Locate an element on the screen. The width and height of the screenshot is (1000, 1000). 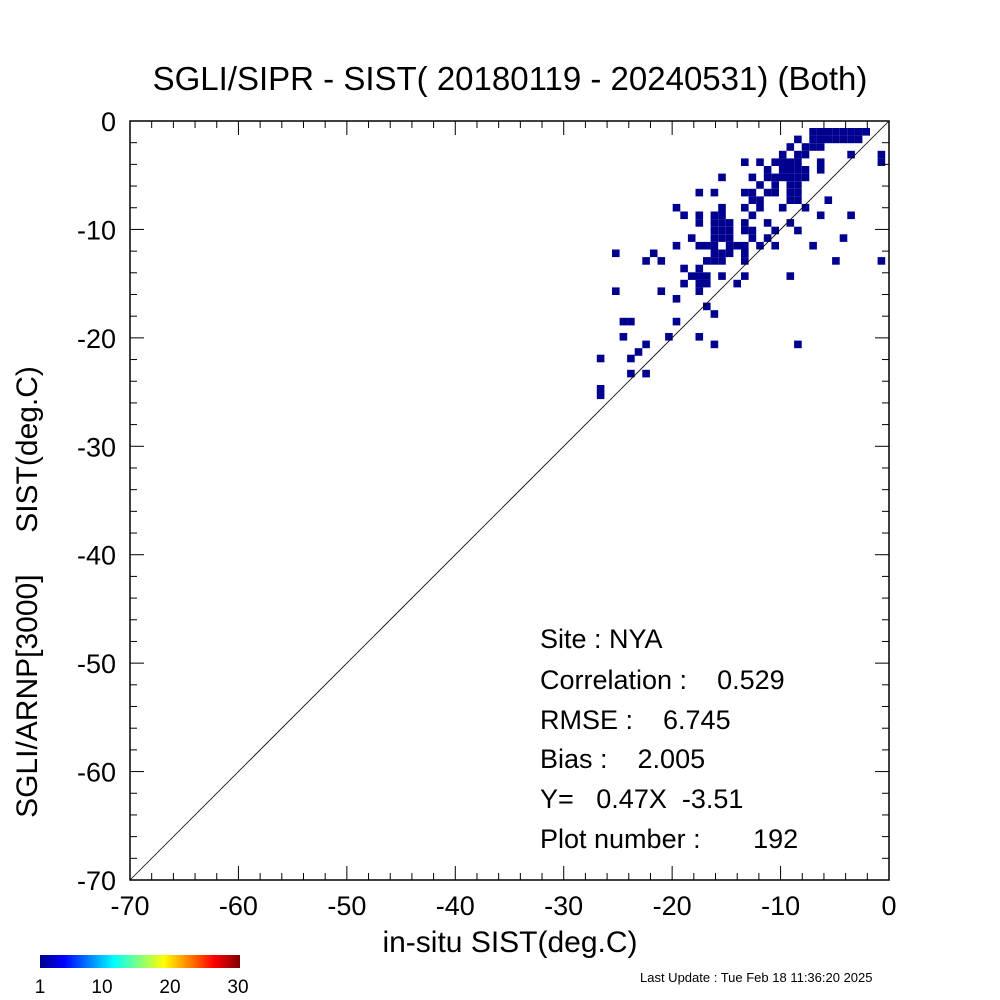
stat-fit-equation: Y= 0.47X -3.51 is located at coordinates (641, 799).